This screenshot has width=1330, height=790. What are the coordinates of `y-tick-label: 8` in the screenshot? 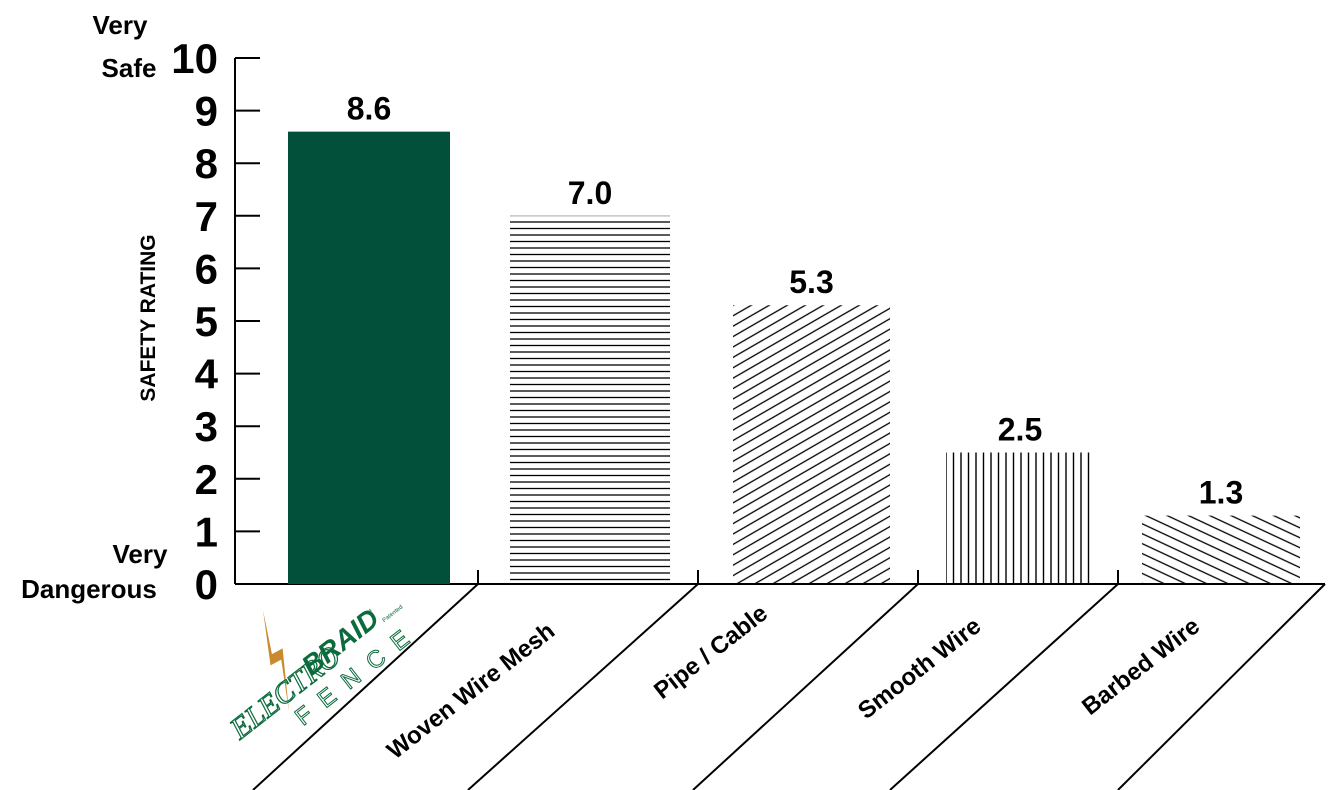 It's located at (206, 163).